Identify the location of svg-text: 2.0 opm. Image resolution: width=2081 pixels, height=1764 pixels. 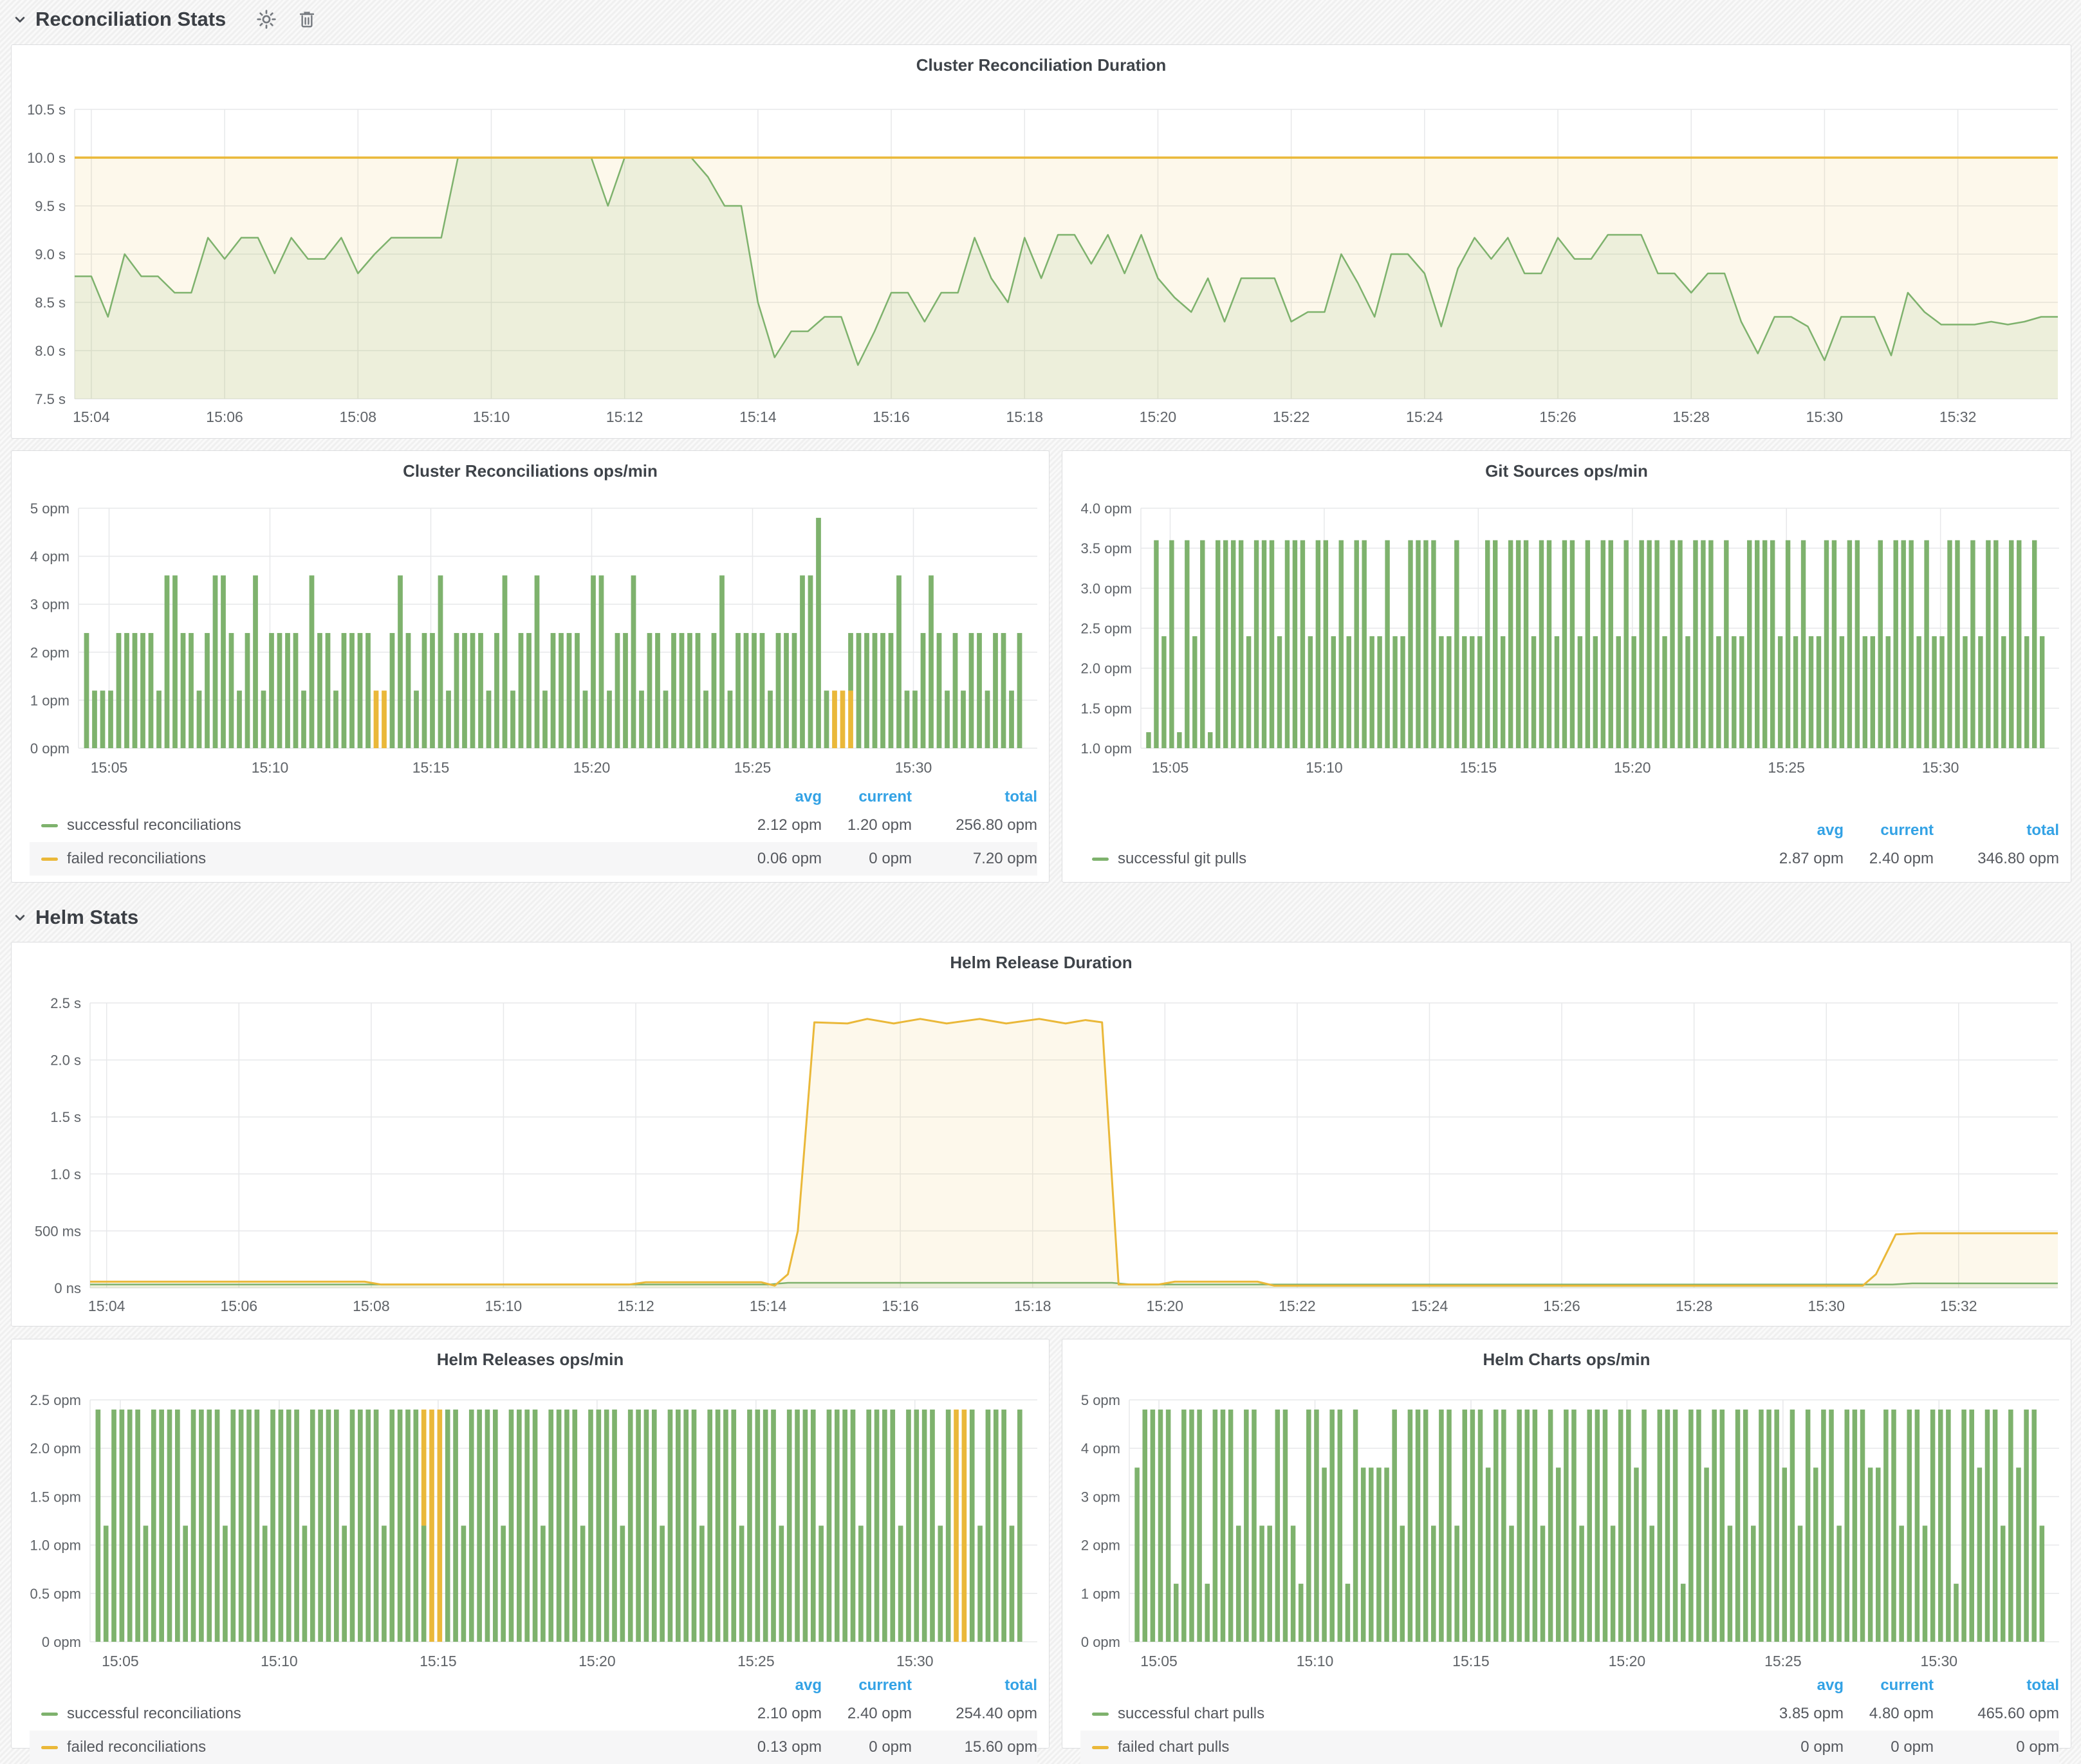
(56, 1448).